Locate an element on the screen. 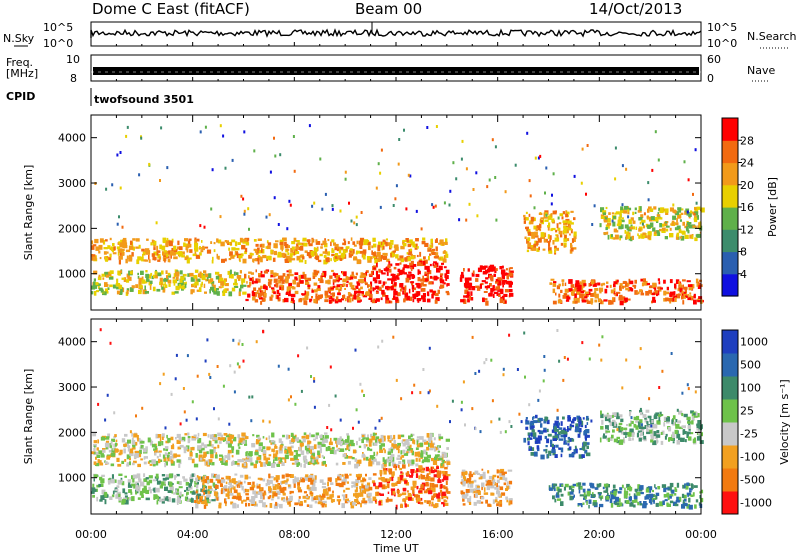 This screenshot has width=800, height=554. colorbar-tick-label: -100 is located at coordinates (752, 457).